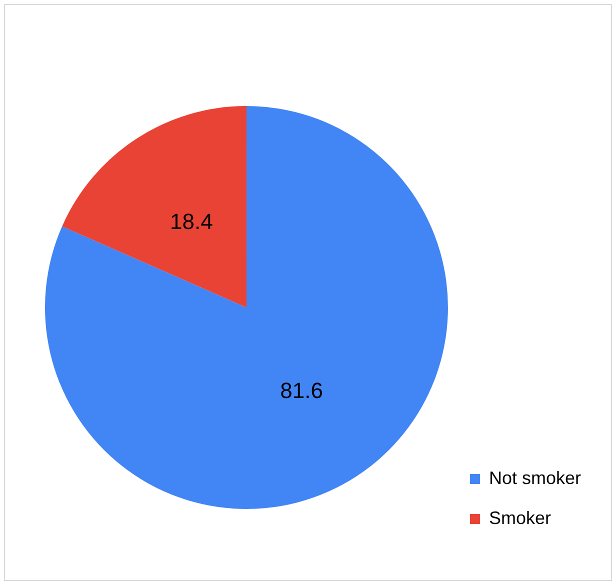 The image size is (616, 585). I want to click on legend-label: Not smoker, so click(535, 478).